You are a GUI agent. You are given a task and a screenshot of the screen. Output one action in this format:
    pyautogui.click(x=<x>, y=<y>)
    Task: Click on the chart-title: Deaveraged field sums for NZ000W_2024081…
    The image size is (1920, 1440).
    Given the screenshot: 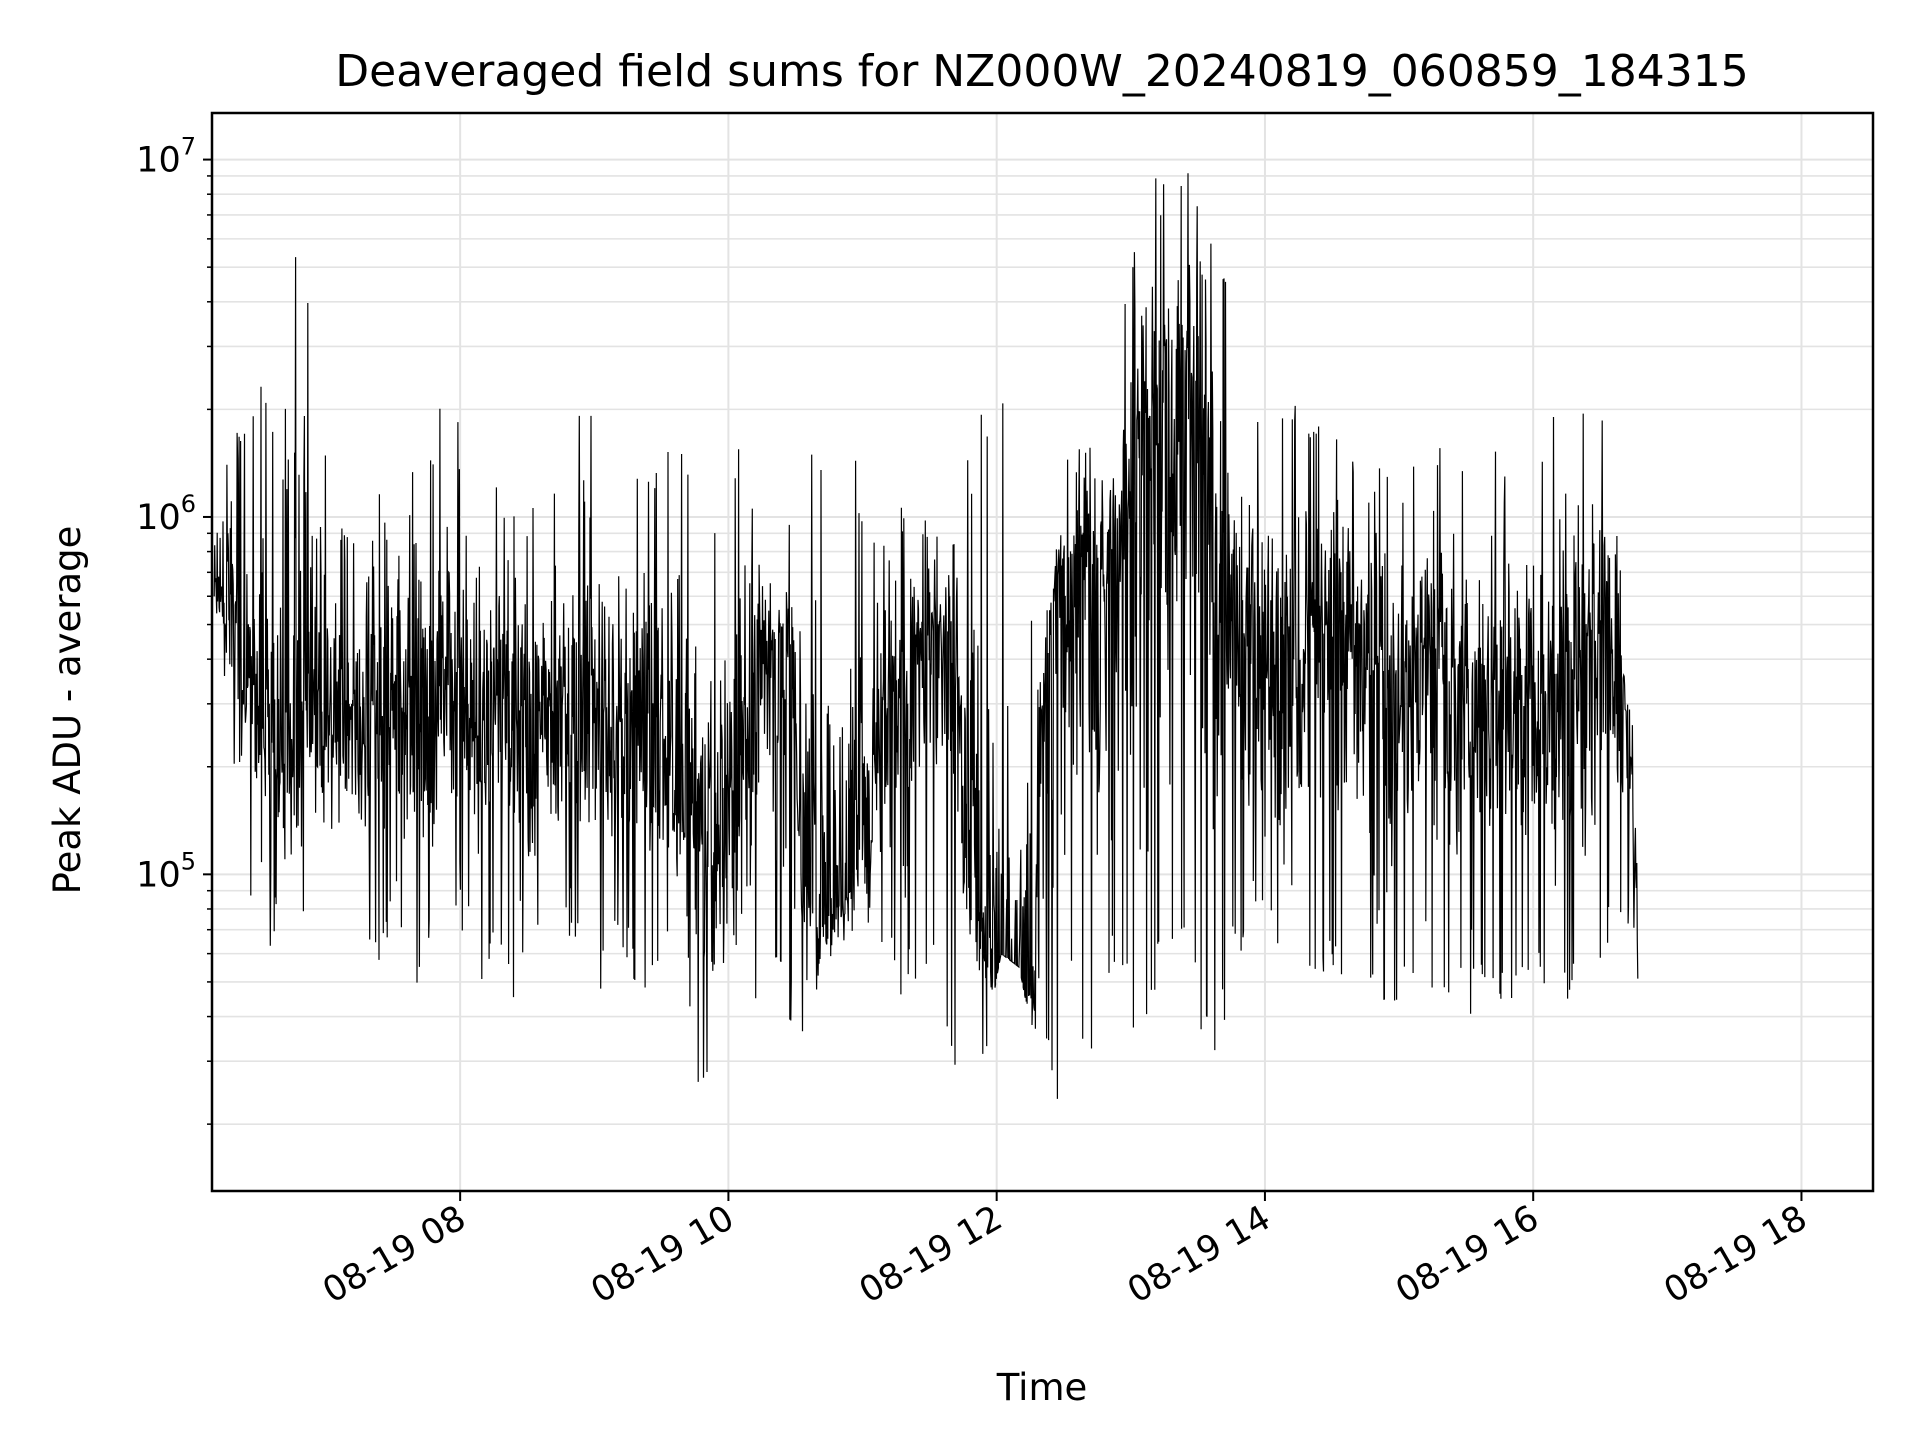 What is the action you would take?
    pyautogui.click(x=1041, y=71)
    